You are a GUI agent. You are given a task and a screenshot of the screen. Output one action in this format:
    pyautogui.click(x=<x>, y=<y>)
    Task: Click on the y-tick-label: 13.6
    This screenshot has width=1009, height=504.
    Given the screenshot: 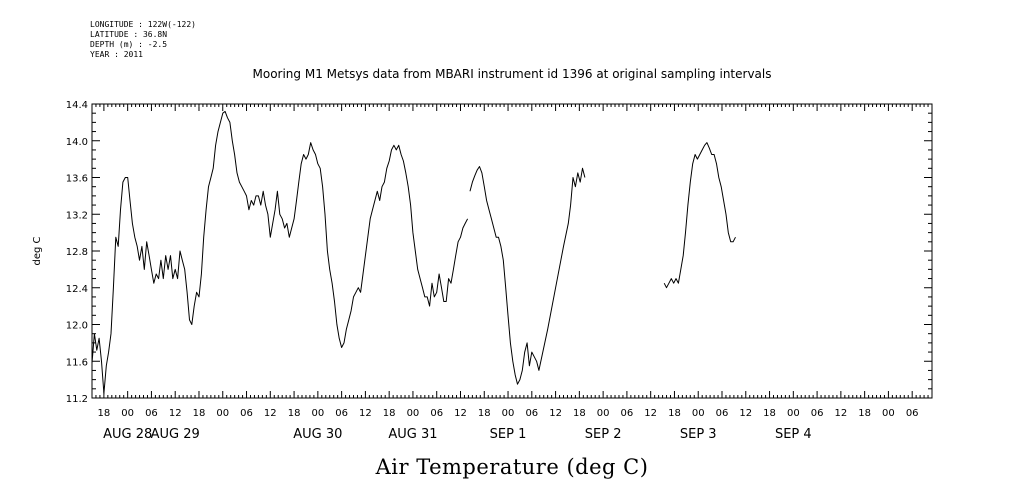 What is the action you would take?
    pyautogui.click(x=77, y=179)
    